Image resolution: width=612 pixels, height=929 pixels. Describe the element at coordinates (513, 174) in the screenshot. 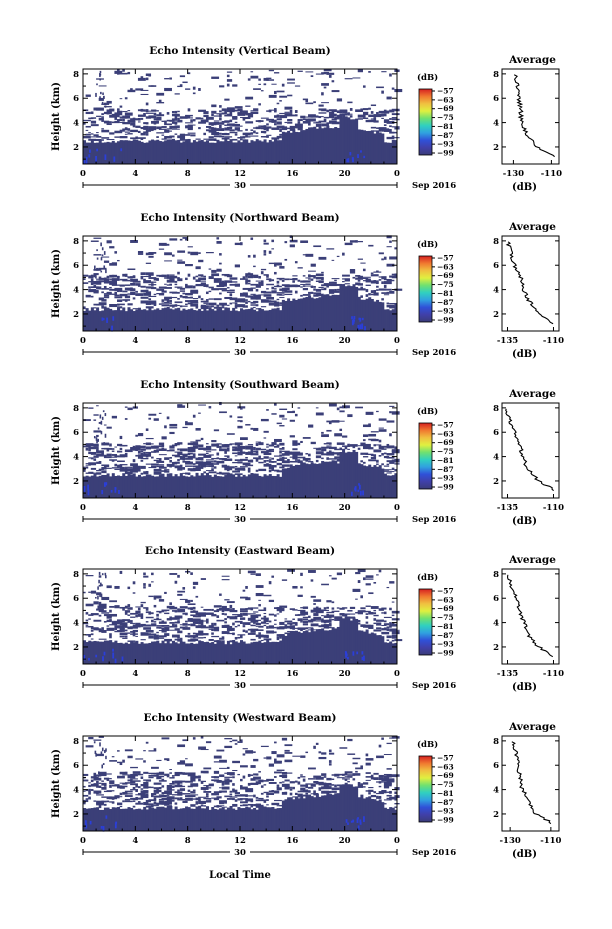

I see `profile-x-tick-label: -130` at that location.